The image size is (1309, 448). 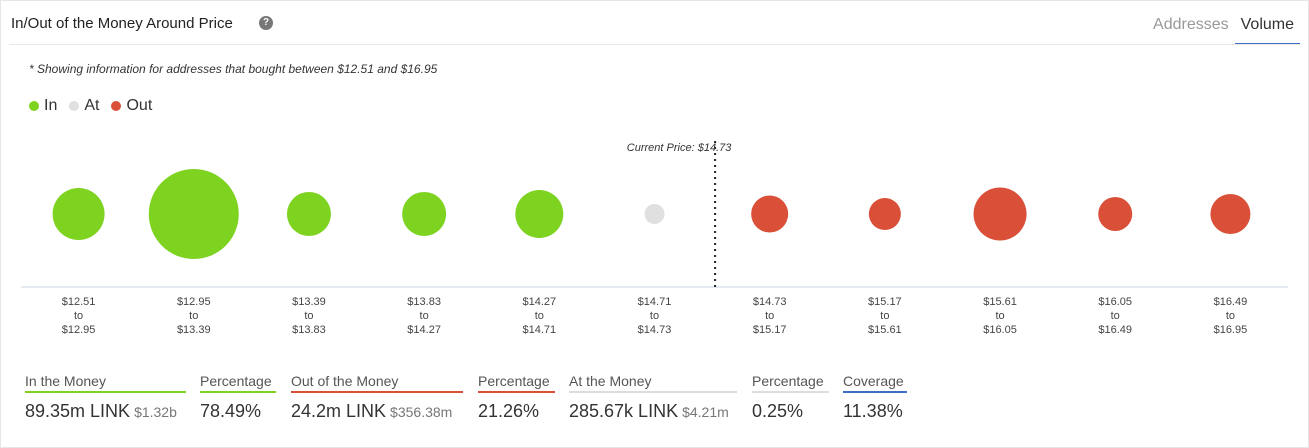 I want to click on stat-value: 78.49%, so click(x=231, y=411).